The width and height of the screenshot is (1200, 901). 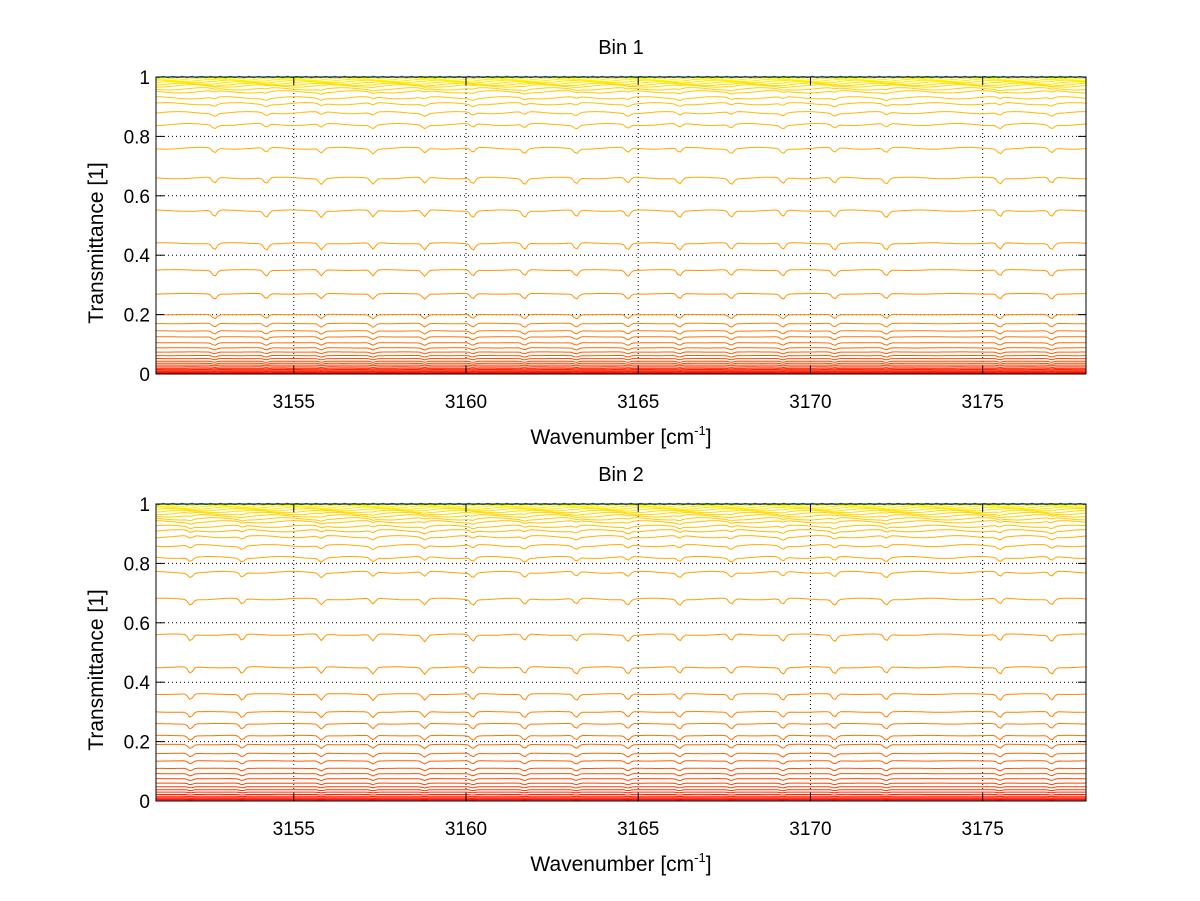 What do you see at coordinates (466, 829) in the screenshot?
I see `x-tick-label: 3160` at bounding box center [466, 829].